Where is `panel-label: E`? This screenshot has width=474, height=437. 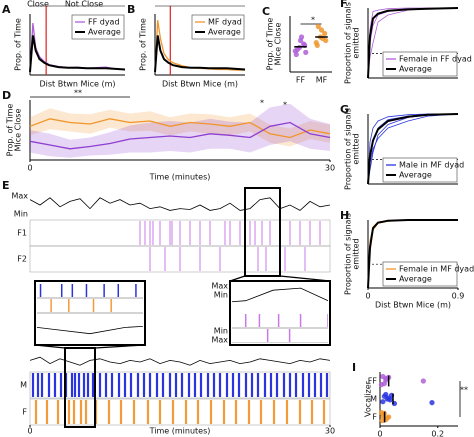
panel-label: E is located at coordinates (6, 185).